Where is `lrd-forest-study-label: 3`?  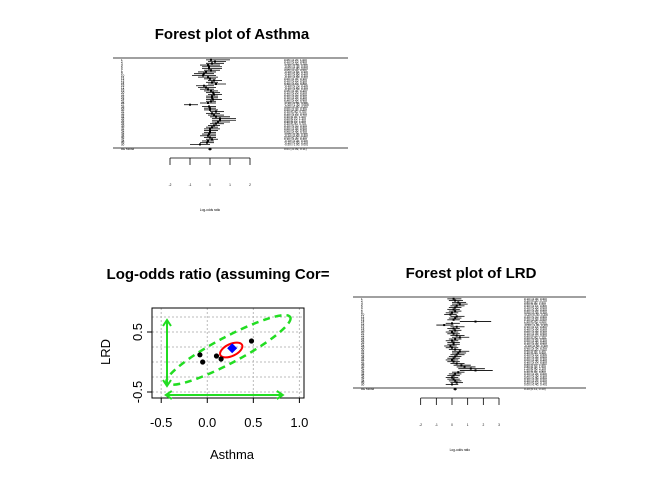 lrd-forest-study-label: 3 is located at coordinates (362, 302).